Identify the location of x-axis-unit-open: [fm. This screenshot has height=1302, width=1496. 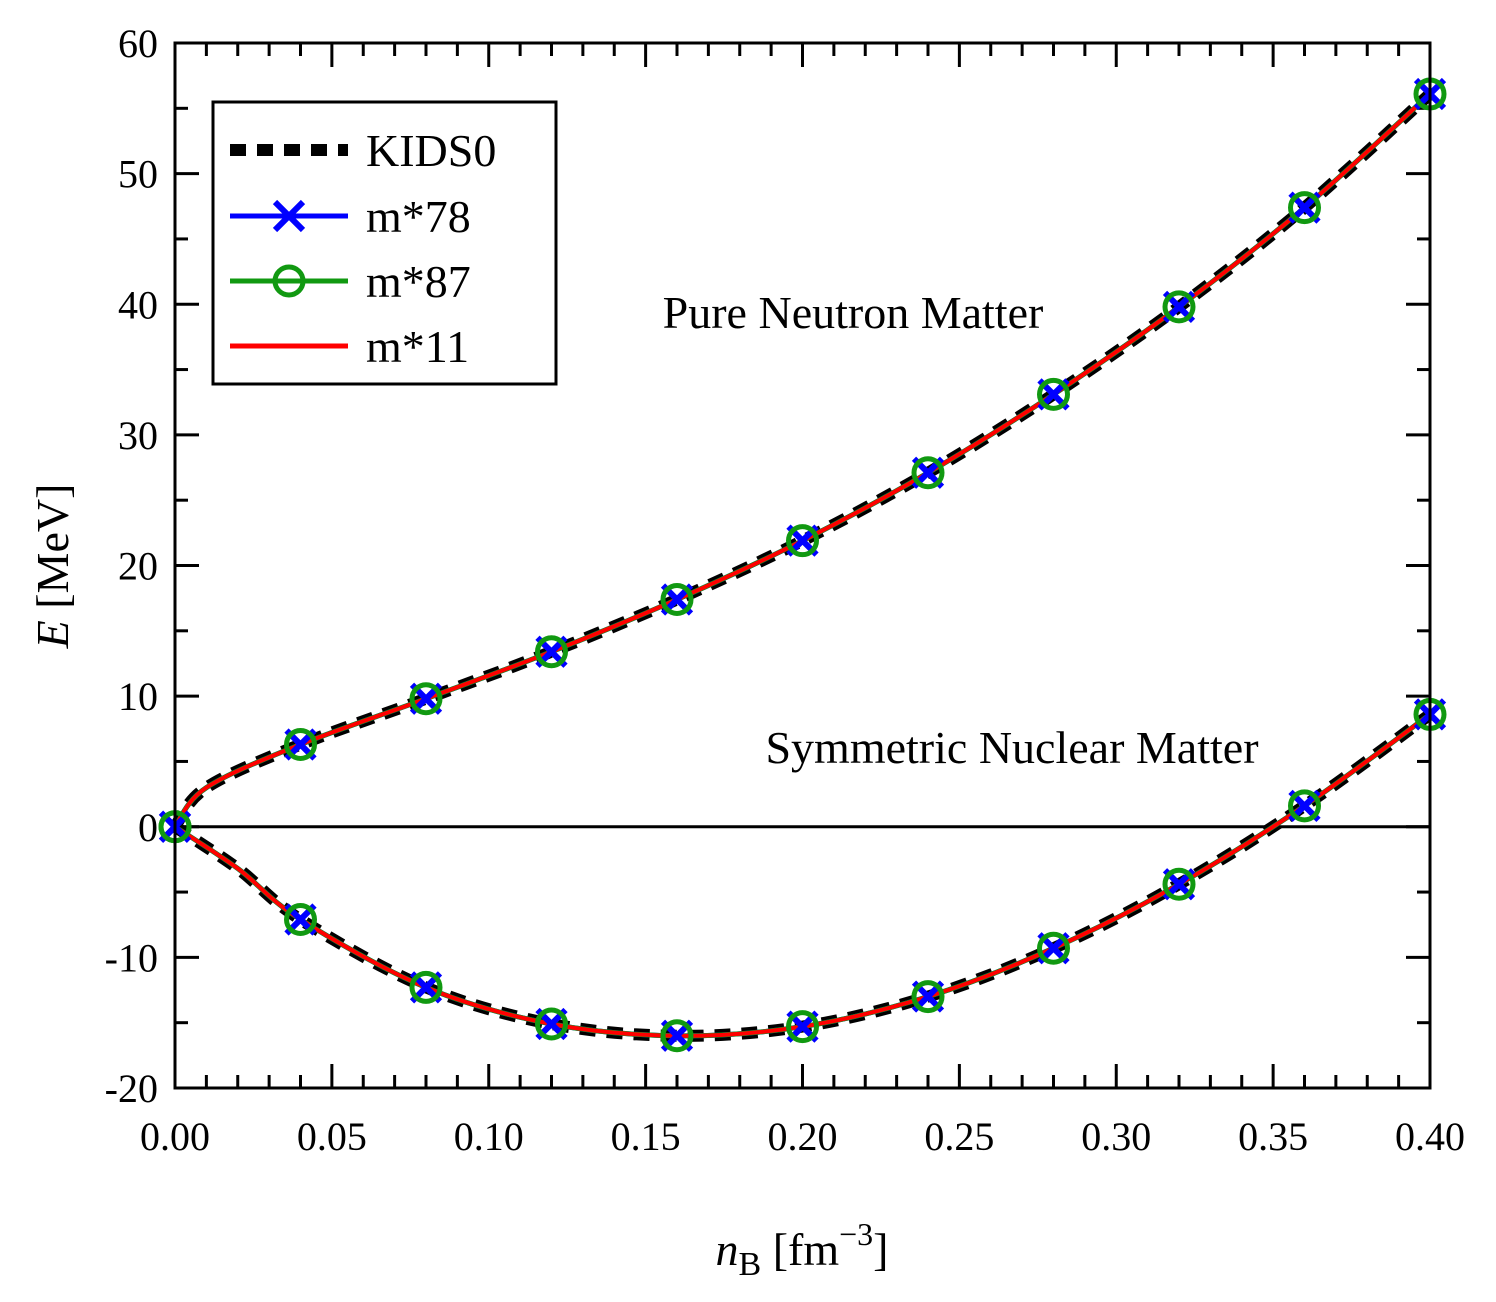
(800, 1249).